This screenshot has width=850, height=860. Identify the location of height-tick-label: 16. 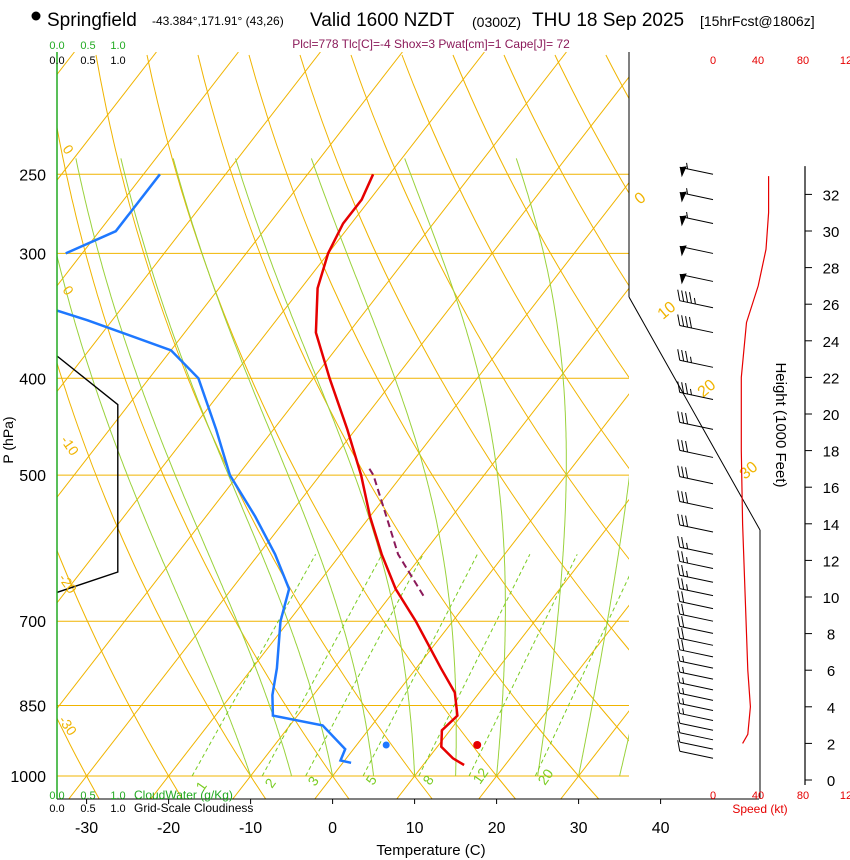
(831, 488).